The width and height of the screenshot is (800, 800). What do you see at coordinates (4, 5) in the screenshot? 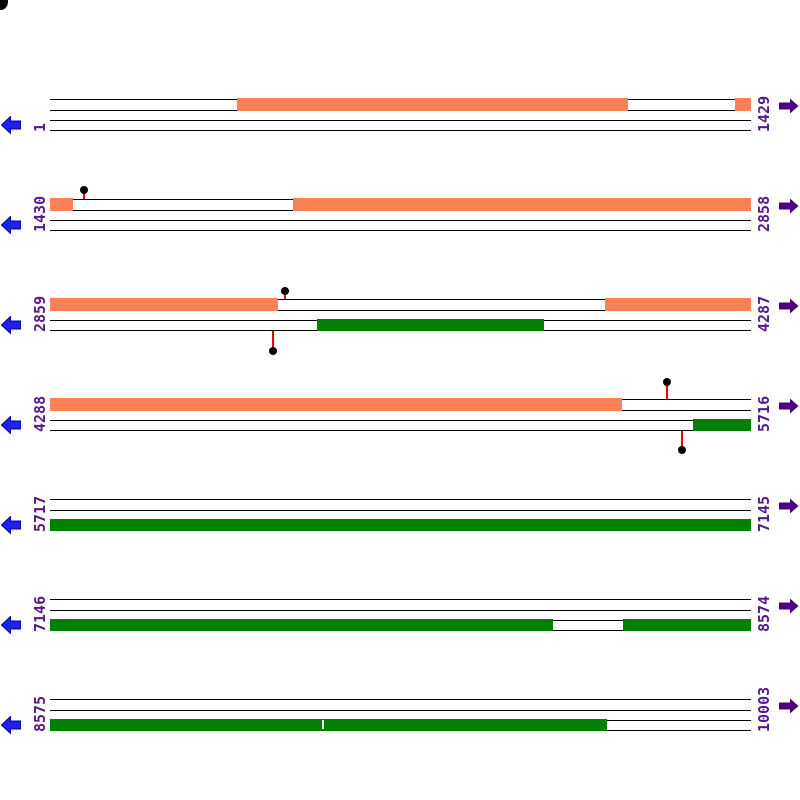
I see `corner-artifact` at bounding box center [4, 5].